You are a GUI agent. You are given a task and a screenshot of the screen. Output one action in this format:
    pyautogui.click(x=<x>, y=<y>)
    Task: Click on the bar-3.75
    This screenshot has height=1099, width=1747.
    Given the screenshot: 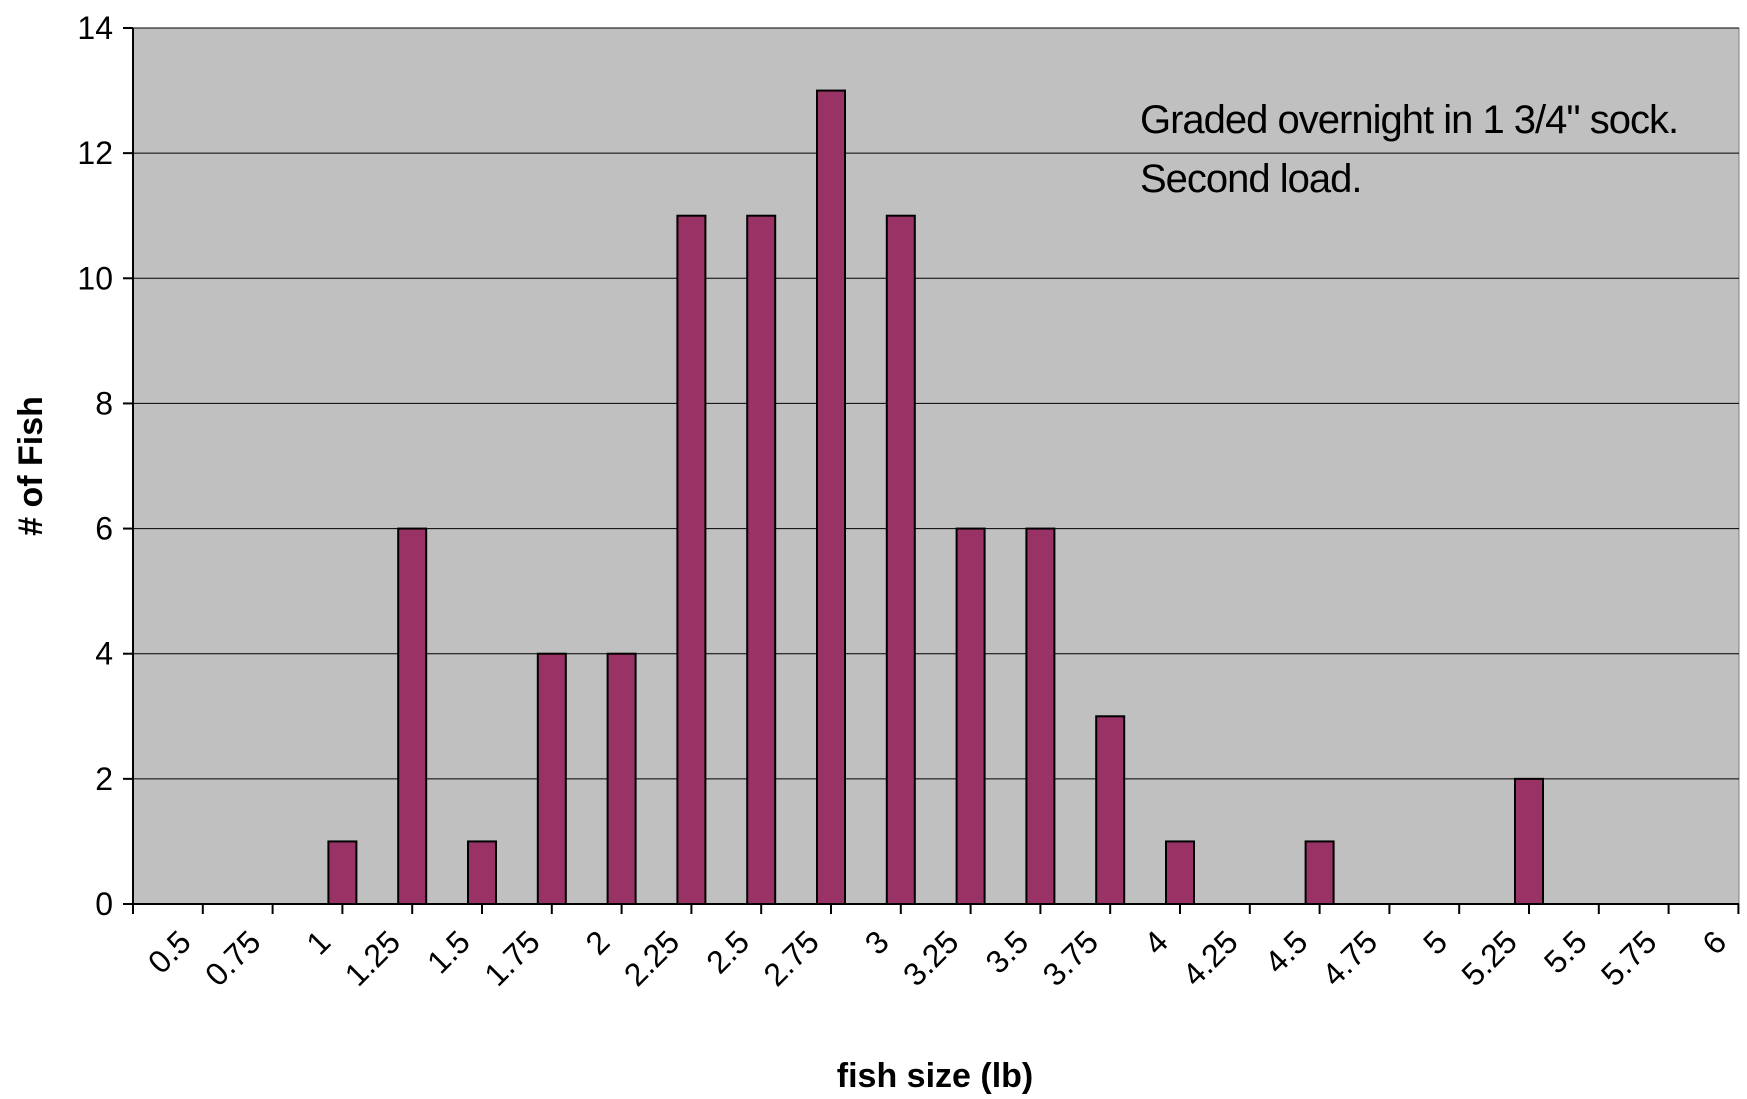 What is the action you would take?
    pyautogui.click(x=1110, y=810)
    